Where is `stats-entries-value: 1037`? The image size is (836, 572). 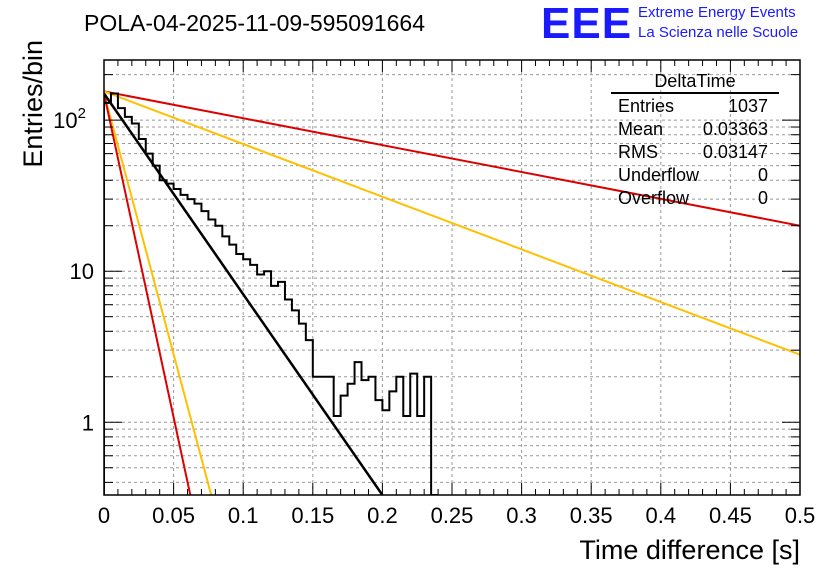 stats-entries-value: 1037 is located at coordinates (747, 106).